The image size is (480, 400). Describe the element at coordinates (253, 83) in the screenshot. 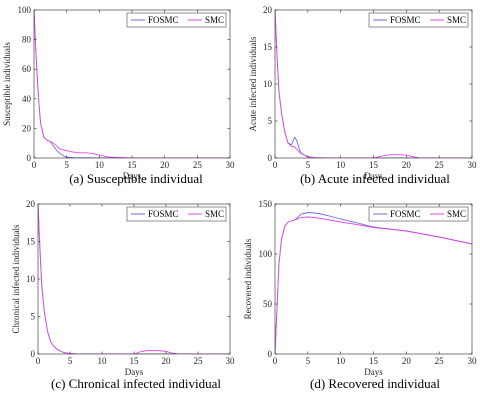

I see `y-axis-label: Acute infected individuals` at that location.